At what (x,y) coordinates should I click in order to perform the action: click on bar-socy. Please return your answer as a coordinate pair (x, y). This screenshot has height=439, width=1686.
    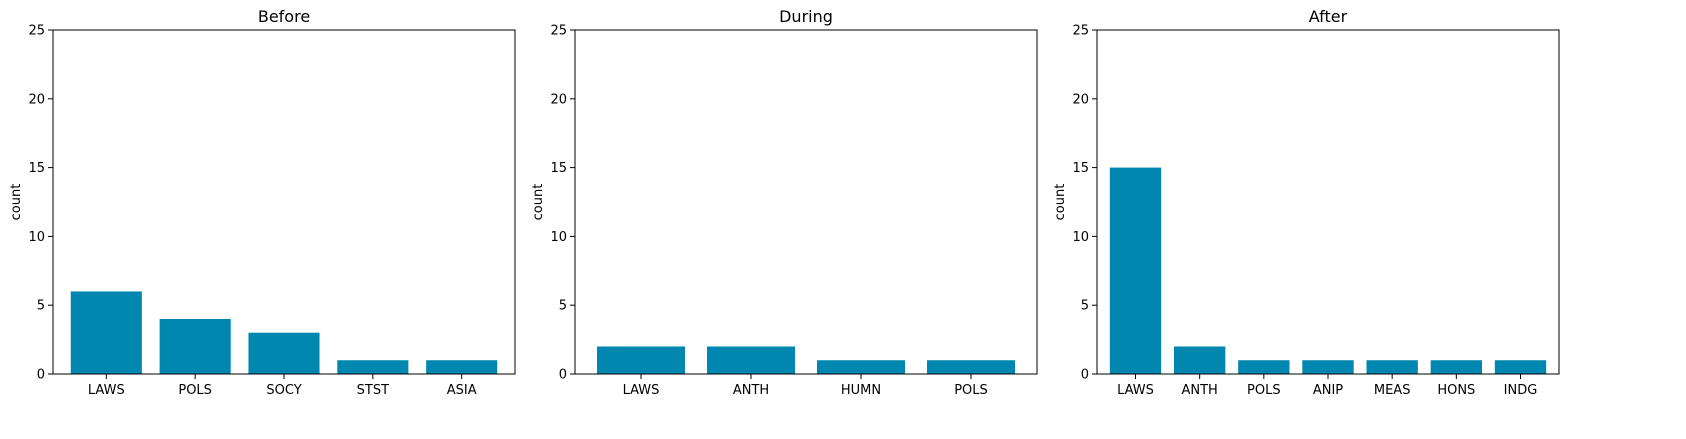
    Looking at the image, I should click on (284, 353).